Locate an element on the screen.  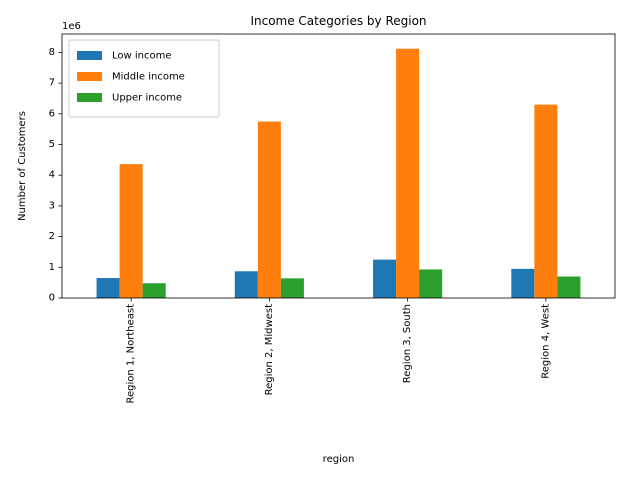
legend-box is located at coordinates (144, 78).